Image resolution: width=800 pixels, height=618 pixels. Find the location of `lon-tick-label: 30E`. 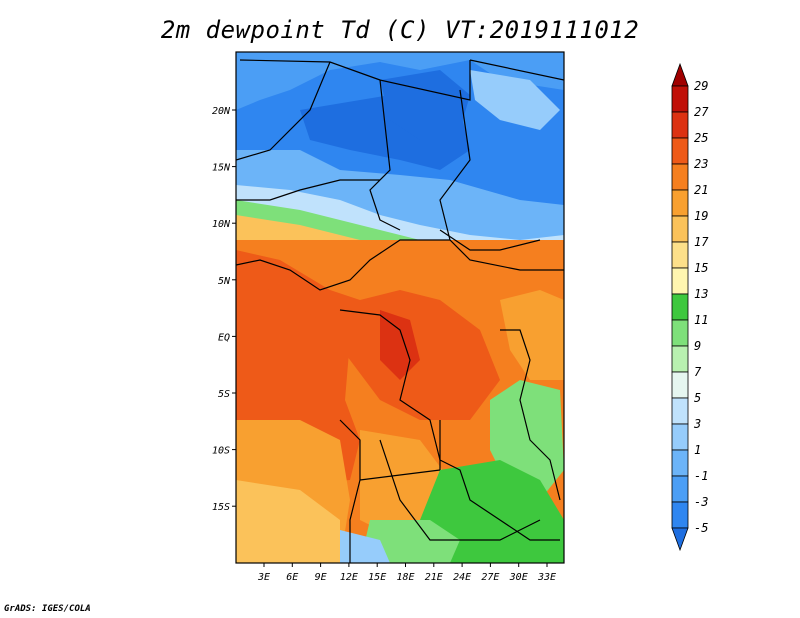

lon-tick-label: 30E is located at coordinates (518, 577).